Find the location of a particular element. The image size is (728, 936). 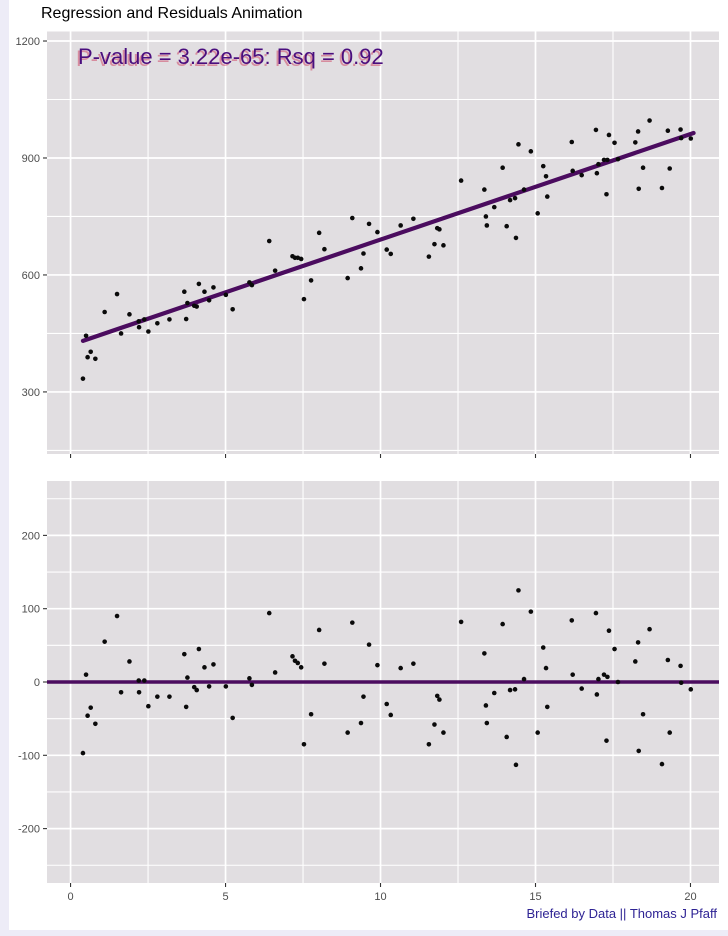

x-axis-tick-label: 0 is located at coordinates (70, 897).